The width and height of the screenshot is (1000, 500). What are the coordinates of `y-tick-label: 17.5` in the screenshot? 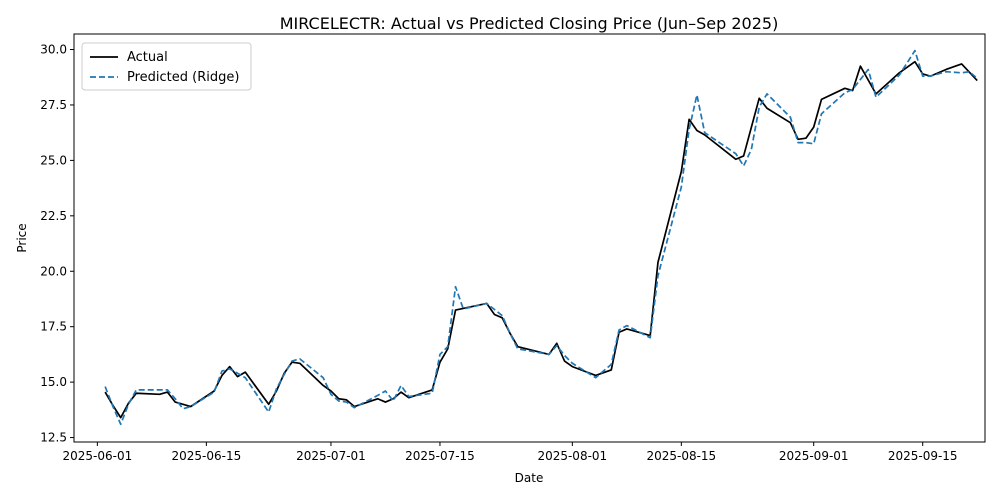 It's located at (53, 327).